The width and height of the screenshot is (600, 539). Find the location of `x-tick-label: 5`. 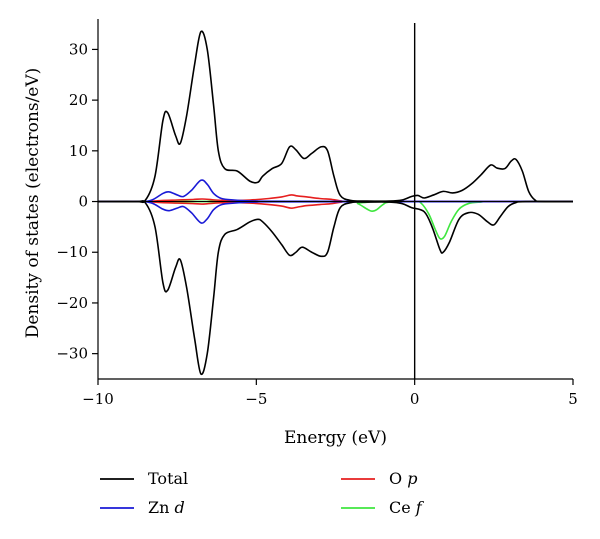

x-tick-label: 5 is located at coordinates (573, 399).